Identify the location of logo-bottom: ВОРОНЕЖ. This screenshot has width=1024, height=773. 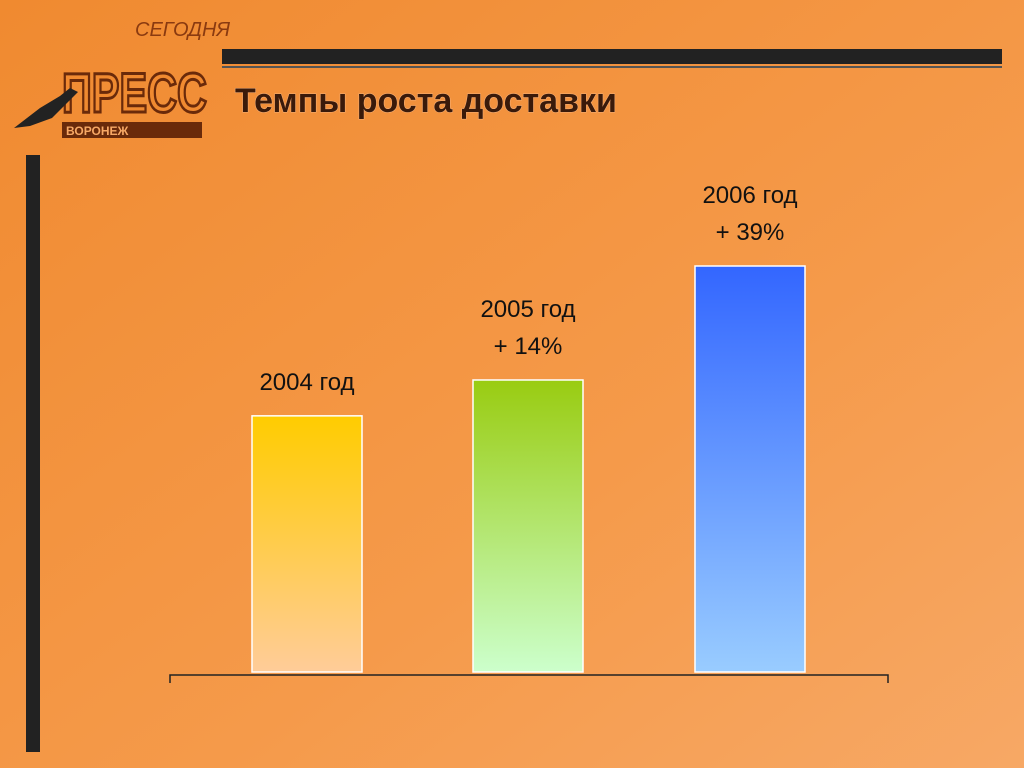
(97, 131).